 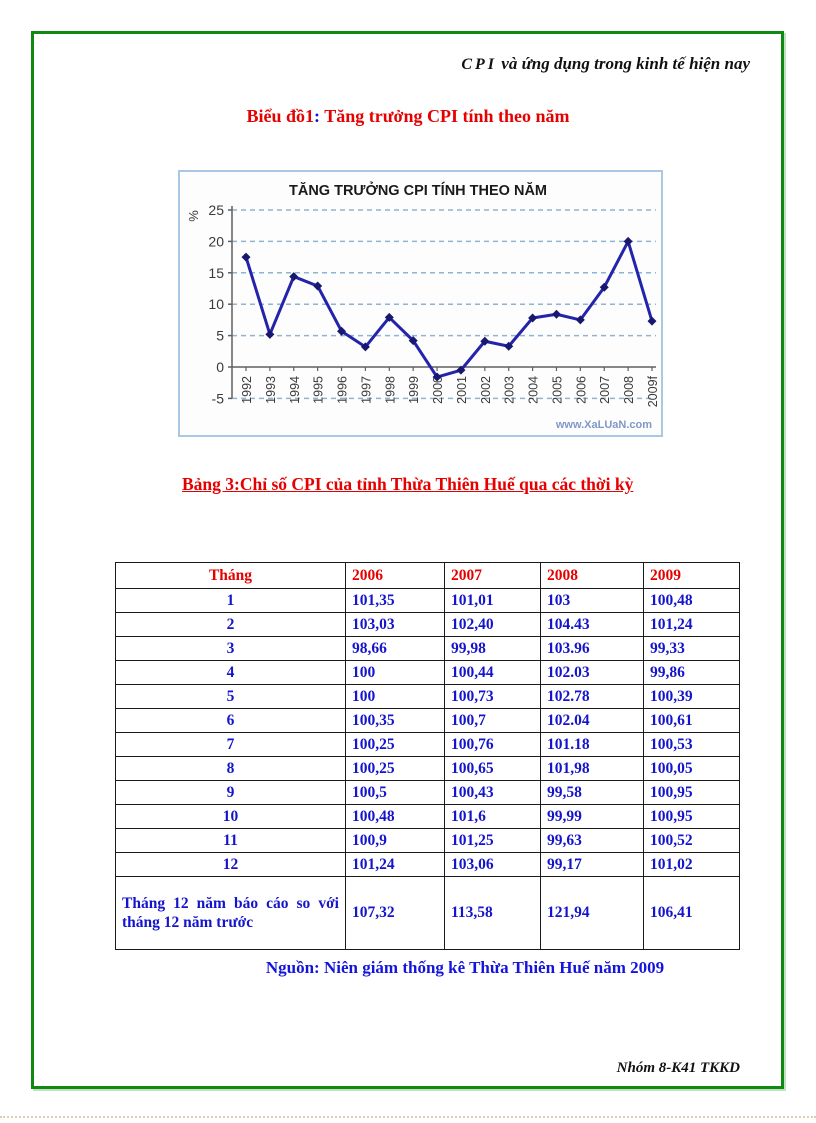 I want to click on value-cell: 100,52, so click(x=691, y=840).